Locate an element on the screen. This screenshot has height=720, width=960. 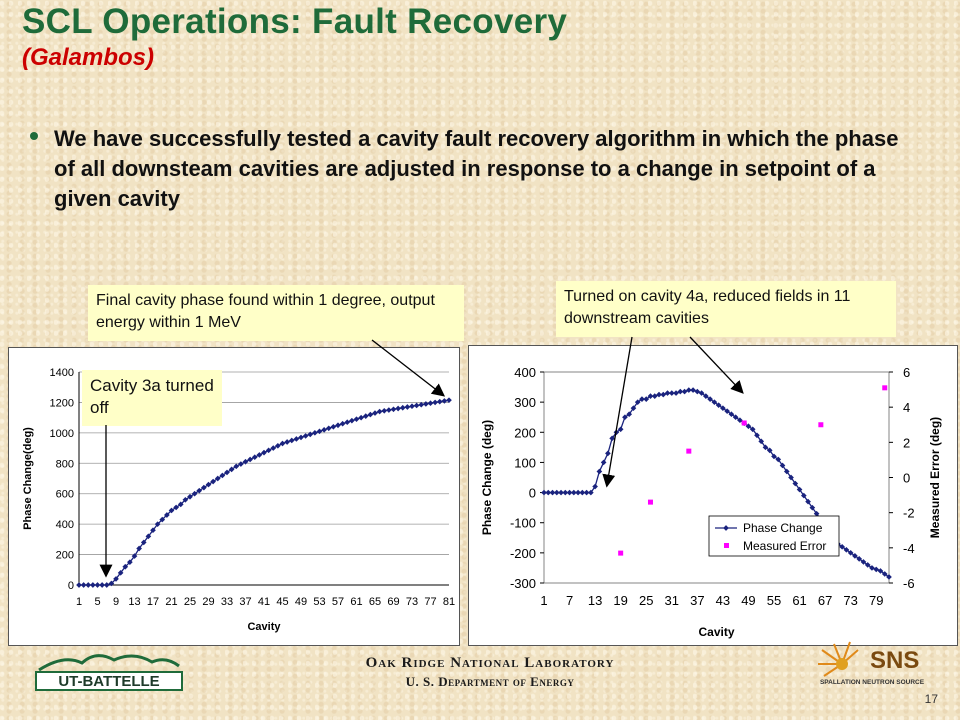
x-tick-label: 55 is located at coordinates (774, 600).